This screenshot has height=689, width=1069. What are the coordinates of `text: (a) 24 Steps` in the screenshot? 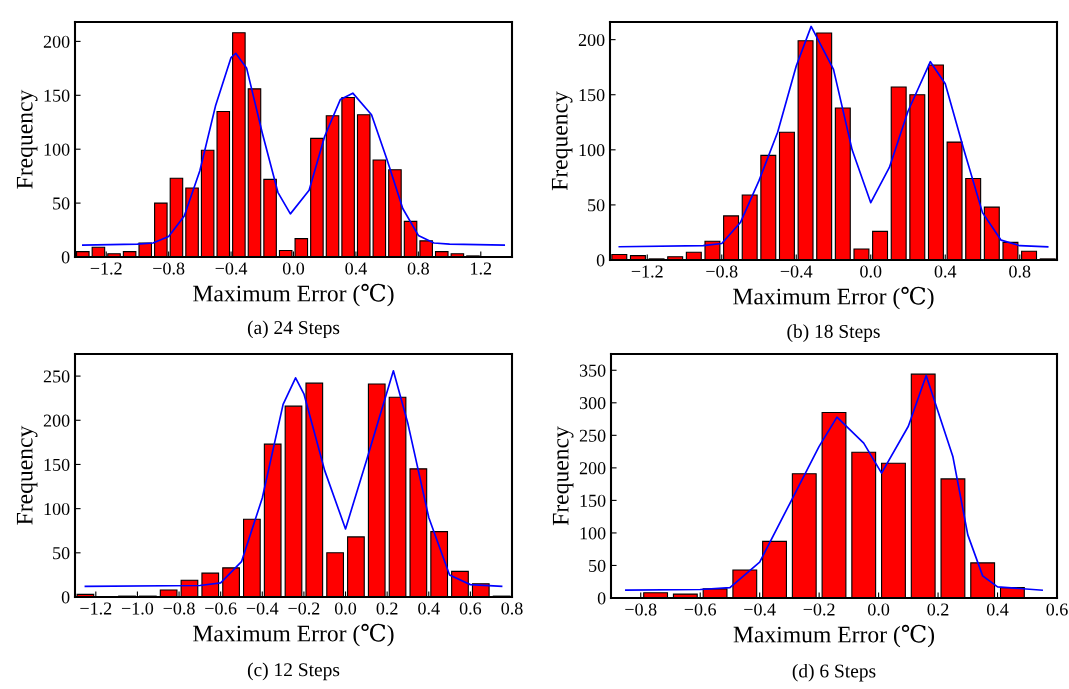 It's located at (293, 329).